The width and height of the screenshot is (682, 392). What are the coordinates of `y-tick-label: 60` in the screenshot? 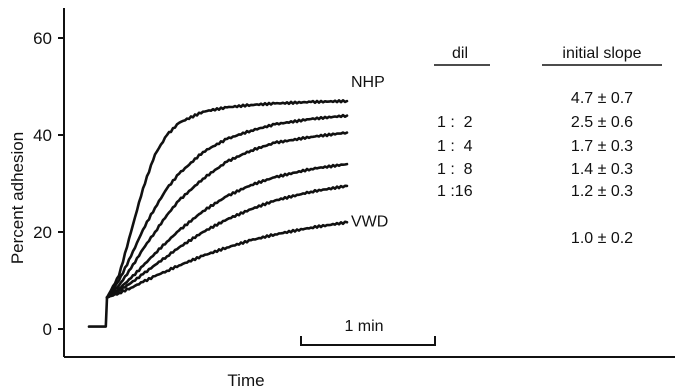 It's located at (42, 38).